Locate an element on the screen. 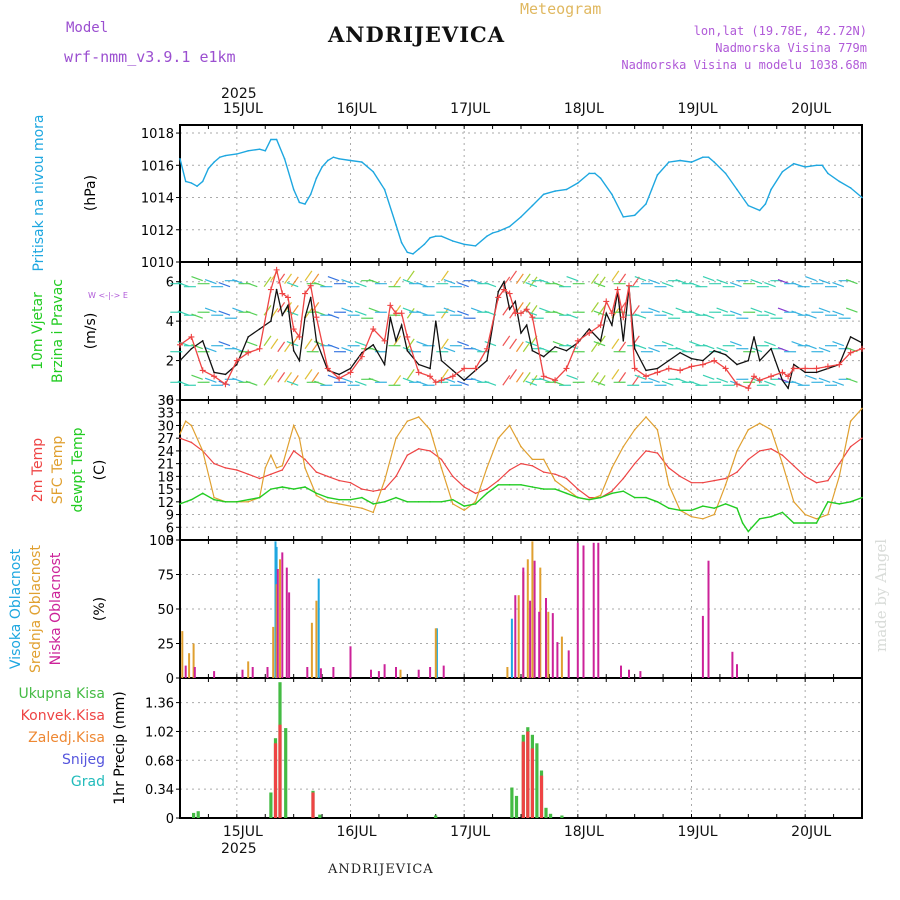 The height and width of the screenshot is (900, 900). y-tick-label: 0.34 is located at coordinates (159, 790).